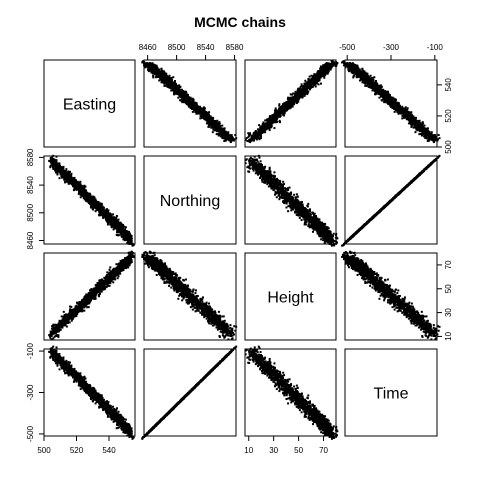  I want to click on panel-easting-vs-northing, so click(189, 103).